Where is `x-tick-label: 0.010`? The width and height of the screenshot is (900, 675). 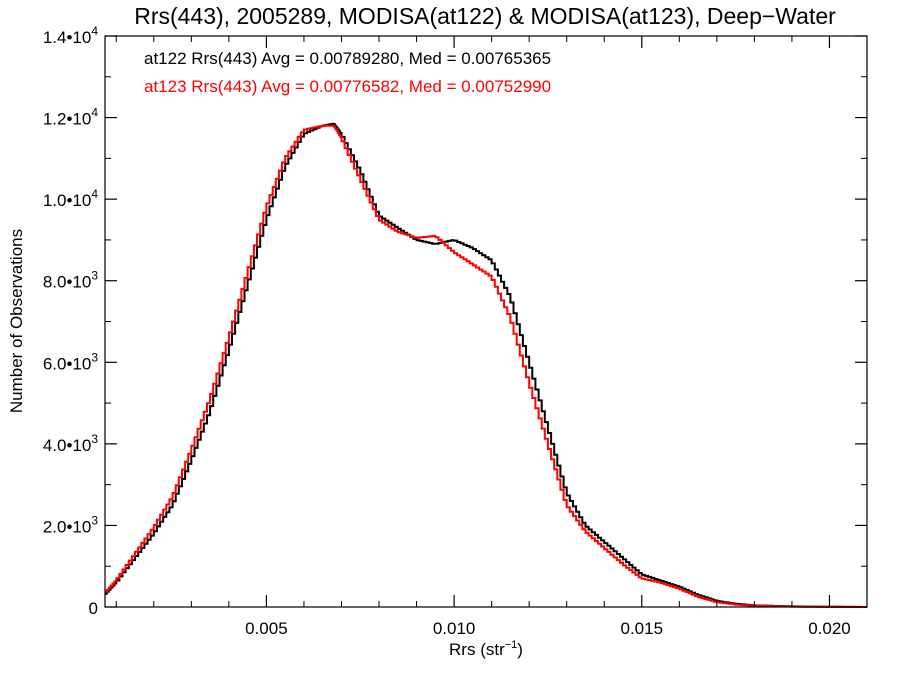 x-tick-label: 0.010 is located at coordinates (454, 628).